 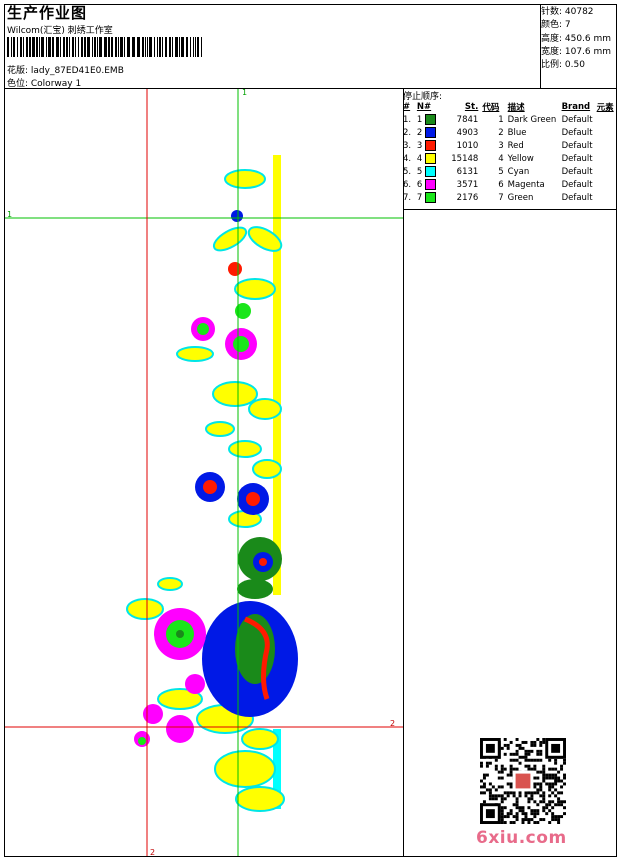 I want to click on col-header: #, so click(x=407, y=106).